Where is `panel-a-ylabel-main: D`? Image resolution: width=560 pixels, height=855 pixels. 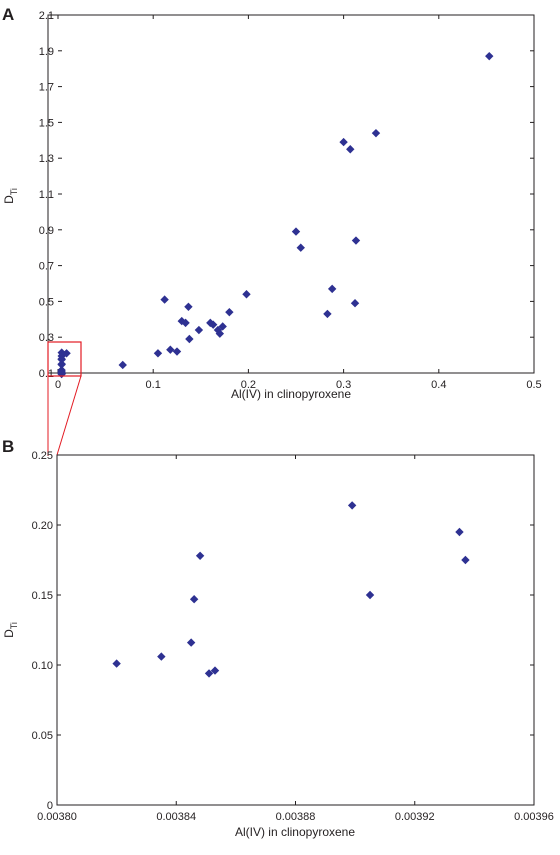 panel-a-ylabel-main: D is located at coordinates (9, 199).